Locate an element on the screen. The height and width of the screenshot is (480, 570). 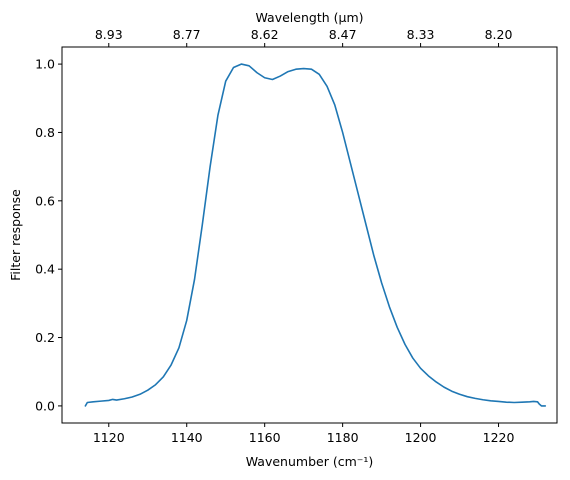
x-tick-label: 1140 is located at coordinates (187, 437).